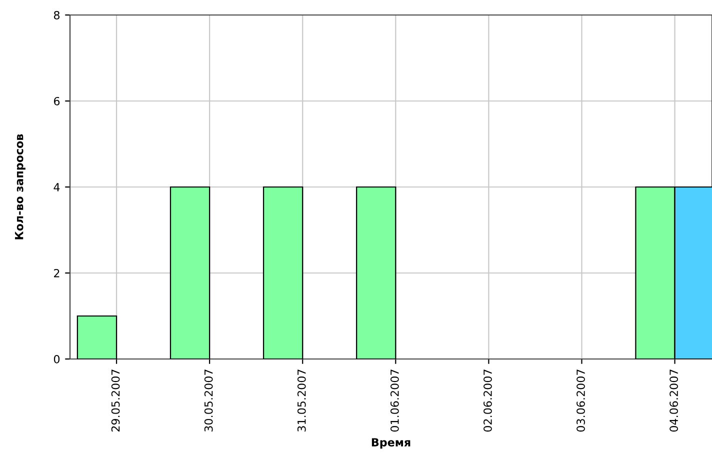 The width and height of the screenshot is (712, 467). Describe the element at coordinates (394, 401) in the screenshot. I see `x-tick-label: 01.06.2007` at that location.